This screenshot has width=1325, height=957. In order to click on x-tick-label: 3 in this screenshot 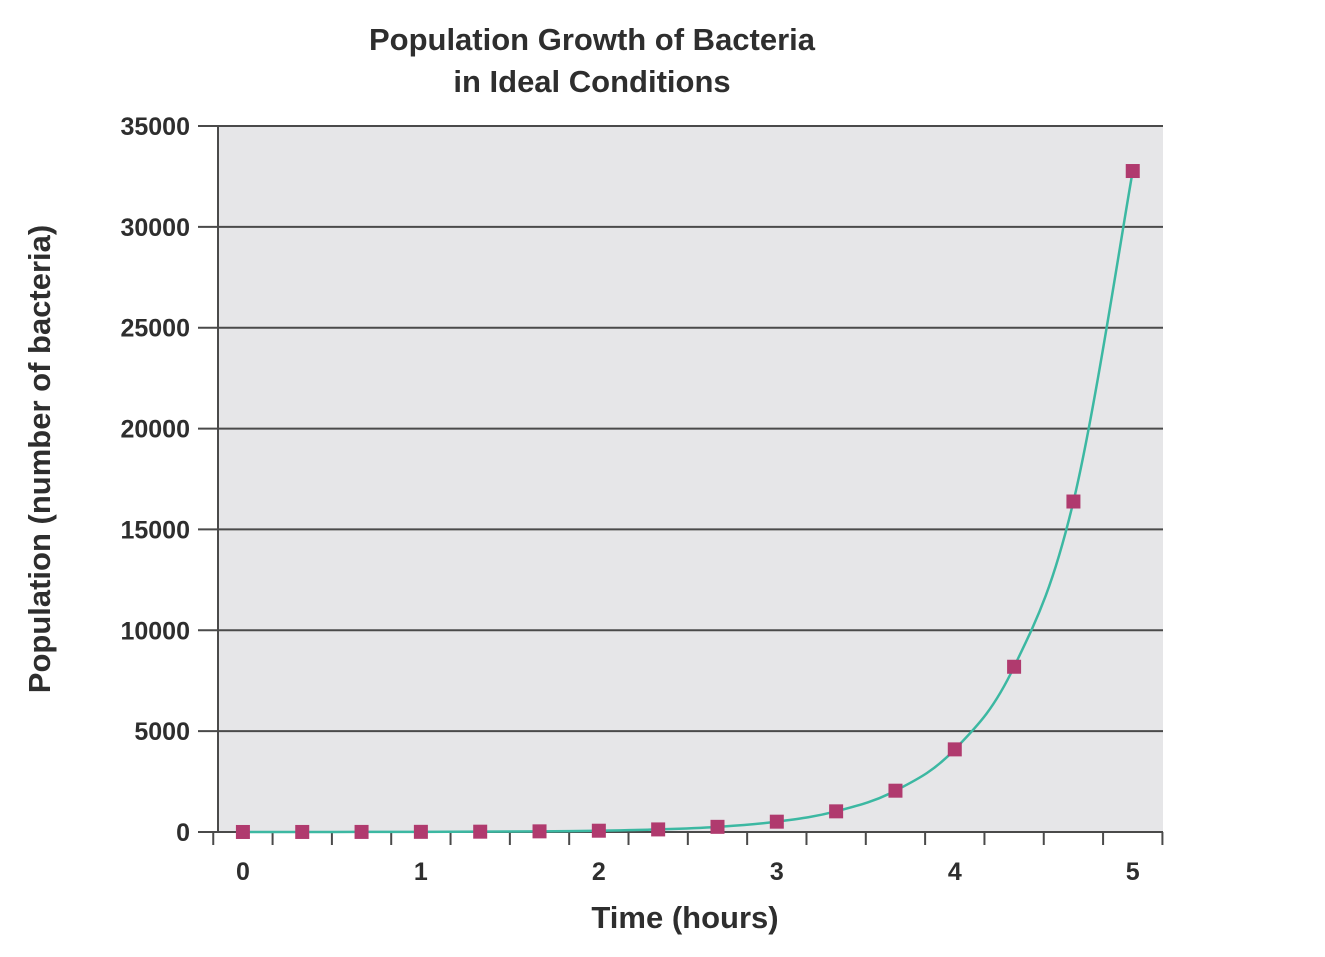, I will do `click(777, 872)`.